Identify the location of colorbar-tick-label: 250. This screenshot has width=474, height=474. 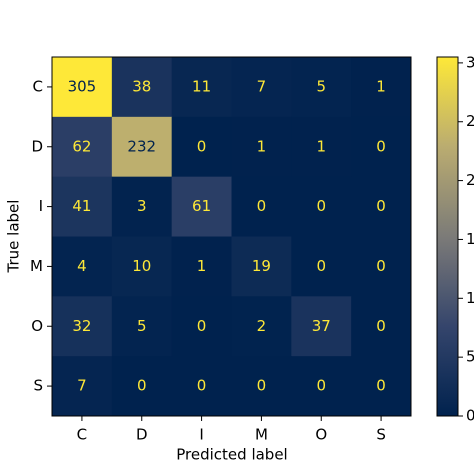
(470, 121).